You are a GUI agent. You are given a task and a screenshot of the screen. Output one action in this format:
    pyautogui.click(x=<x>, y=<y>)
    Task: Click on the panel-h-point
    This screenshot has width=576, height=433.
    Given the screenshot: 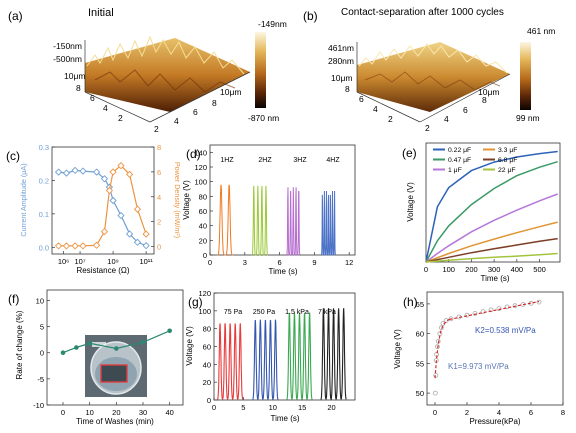 What is the action you would take?
    pyautogui.click(x=435, y=393)
    